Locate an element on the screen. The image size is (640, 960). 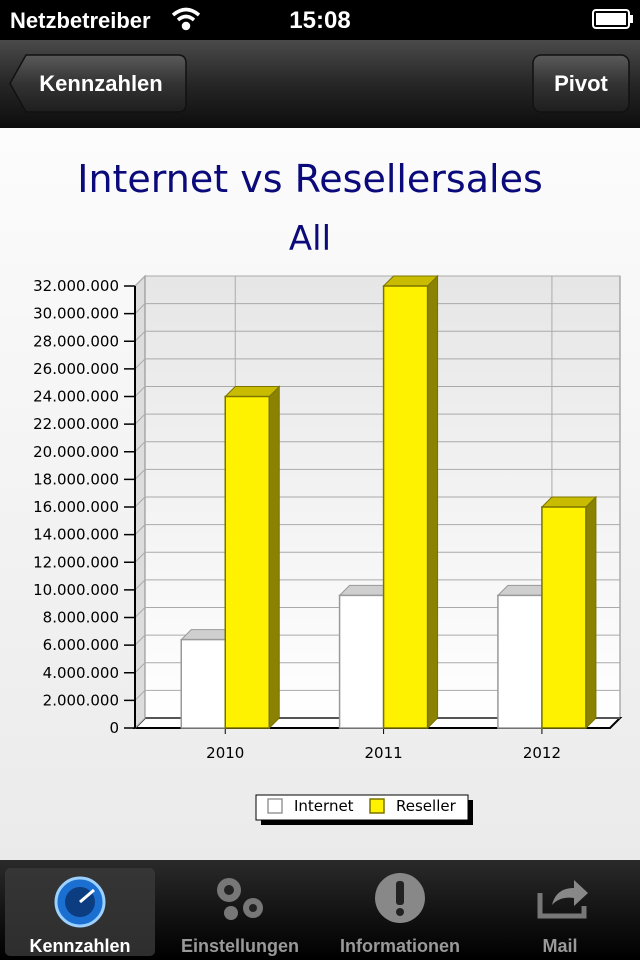
tab-item: Kennzahlen is located at coordinates (79, 946).